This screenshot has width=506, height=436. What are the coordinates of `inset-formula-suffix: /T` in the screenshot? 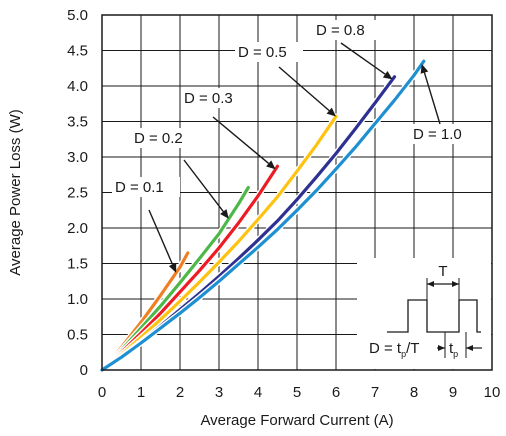 It's located at (412, 348).